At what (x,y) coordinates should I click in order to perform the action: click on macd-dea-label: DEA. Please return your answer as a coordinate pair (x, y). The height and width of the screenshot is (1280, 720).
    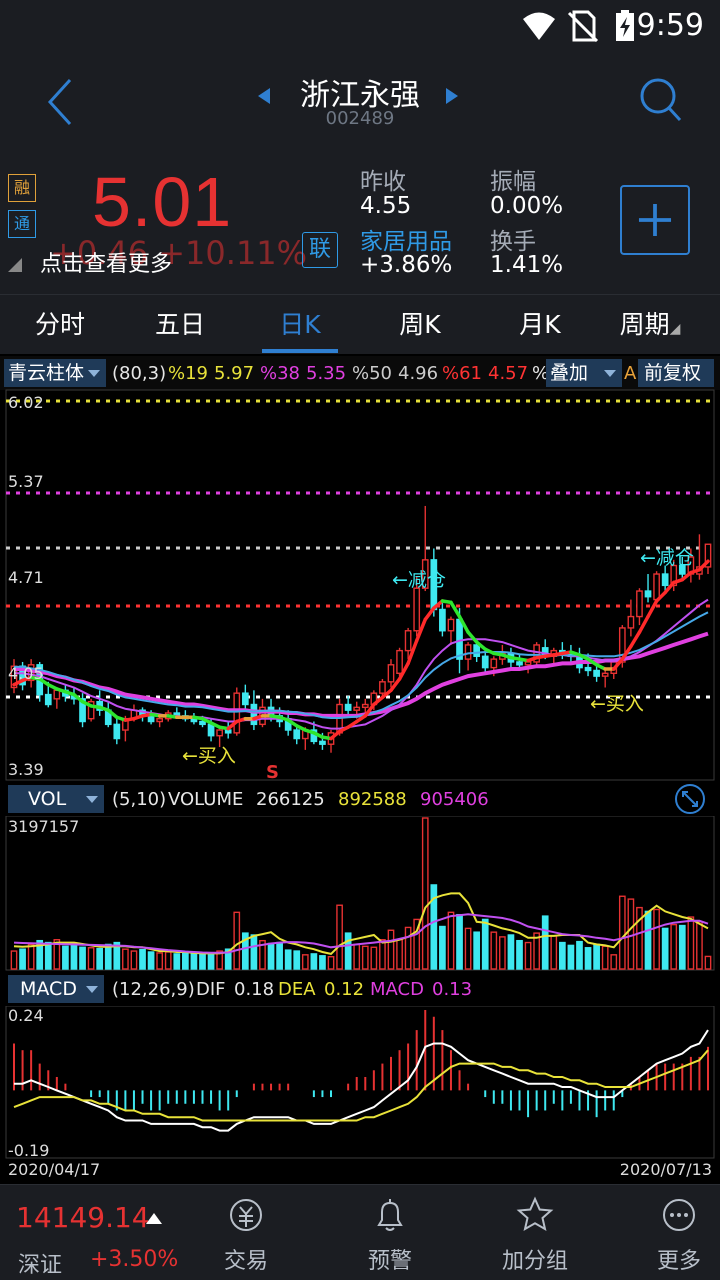
    Looking at the image, I should click on (297, 989).